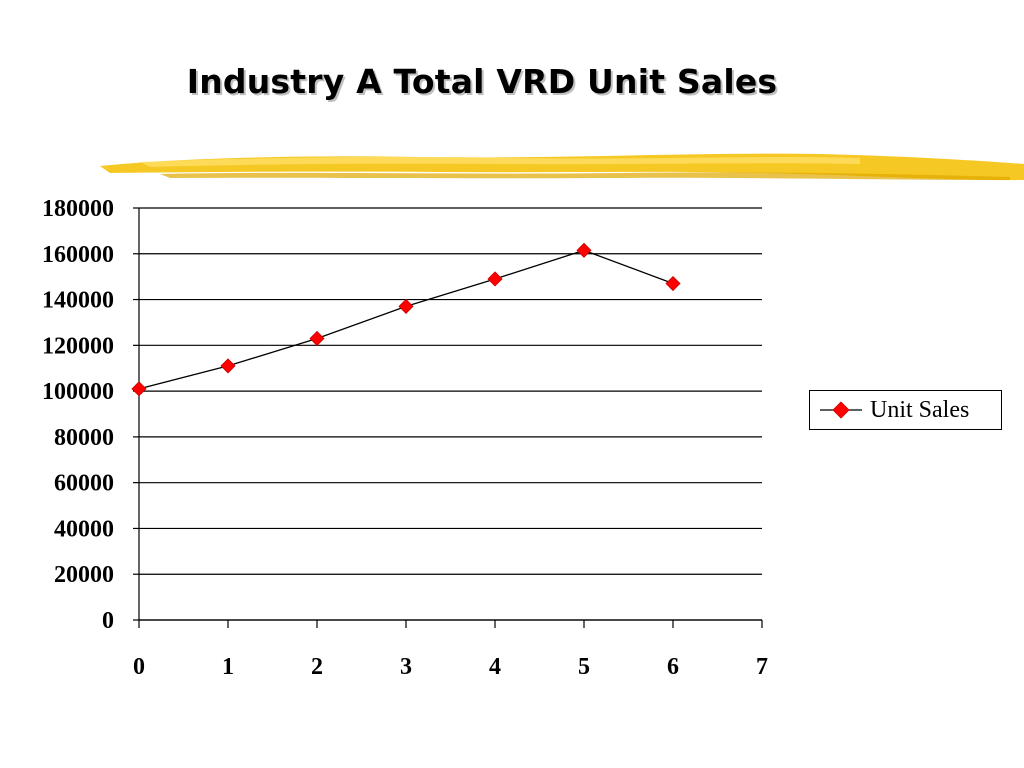 The height and width of the screenshot is (768, 1024). Describe the element at coordinates (78, 255) in the screenshot. I see `y-tick-label-8: 160000` at that location.